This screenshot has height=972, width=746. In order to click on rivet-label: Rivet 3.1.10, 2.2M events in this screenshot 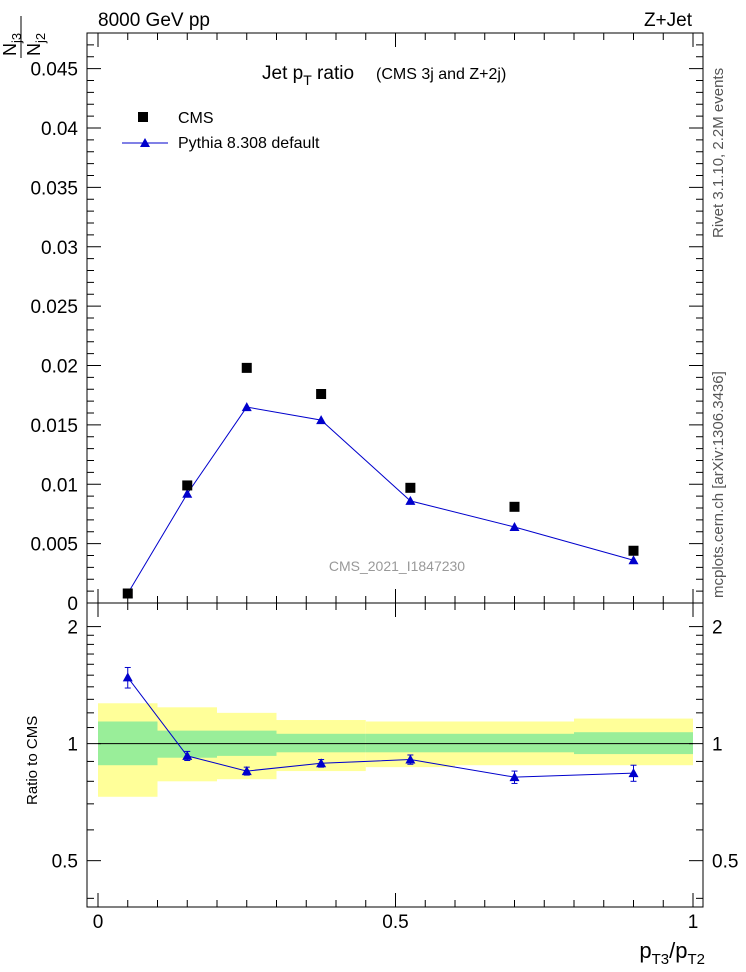, I will do `click(718, 153)`.